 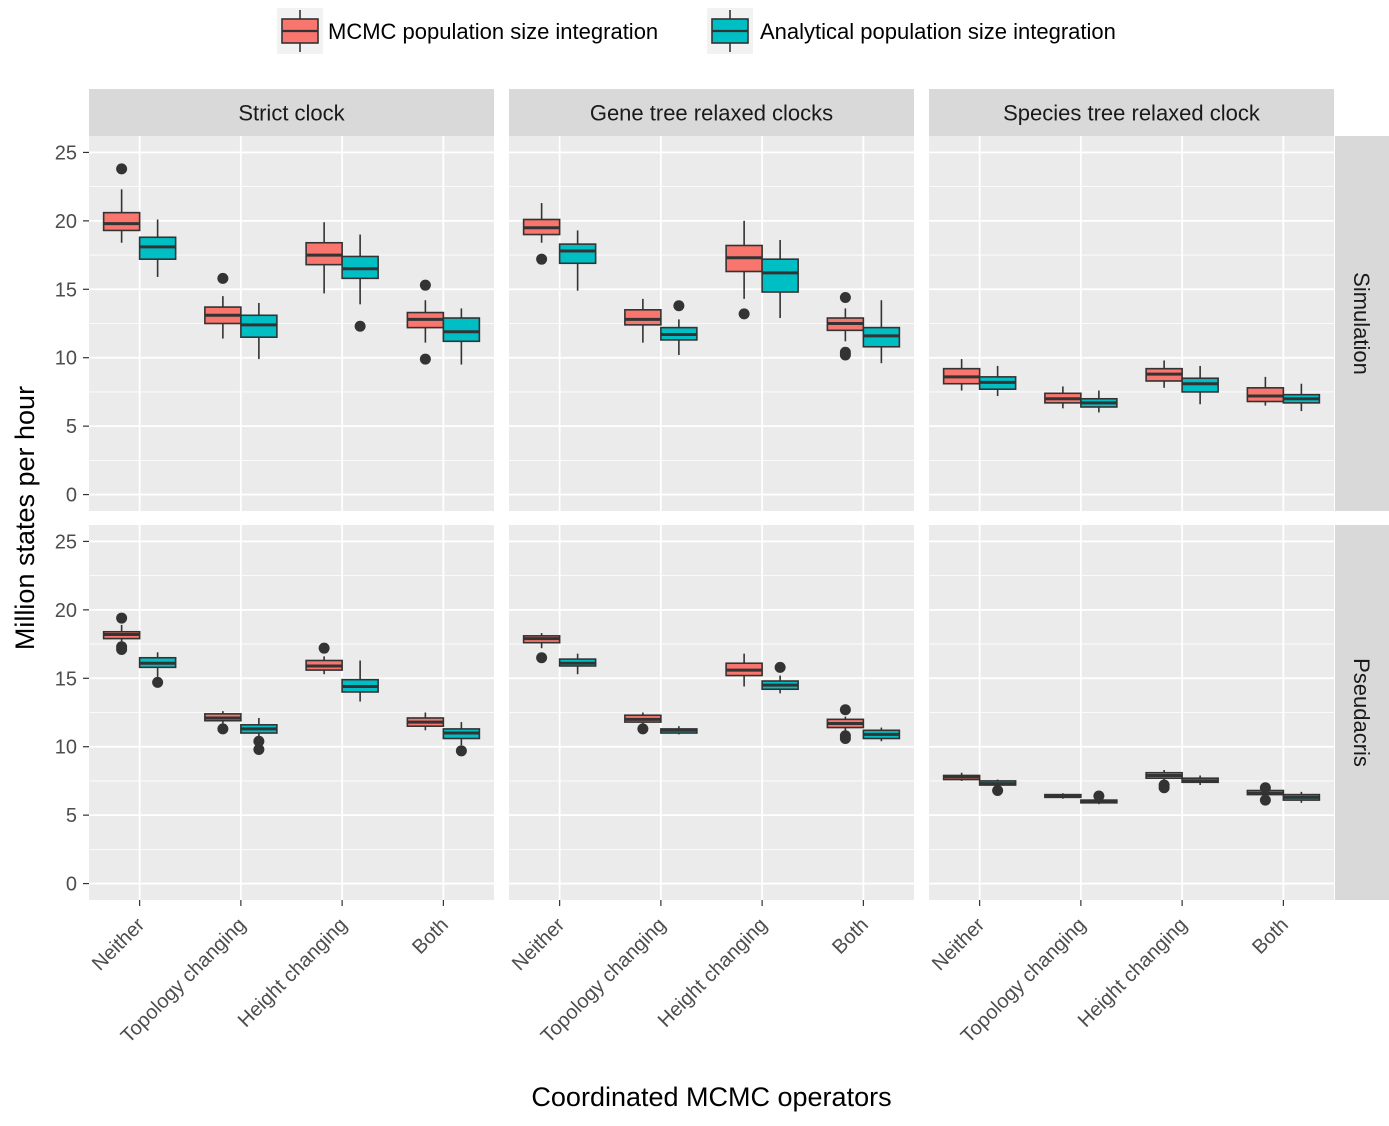 I want to click on legend-label: Analytical population size integration, so click(x=938, y=31).